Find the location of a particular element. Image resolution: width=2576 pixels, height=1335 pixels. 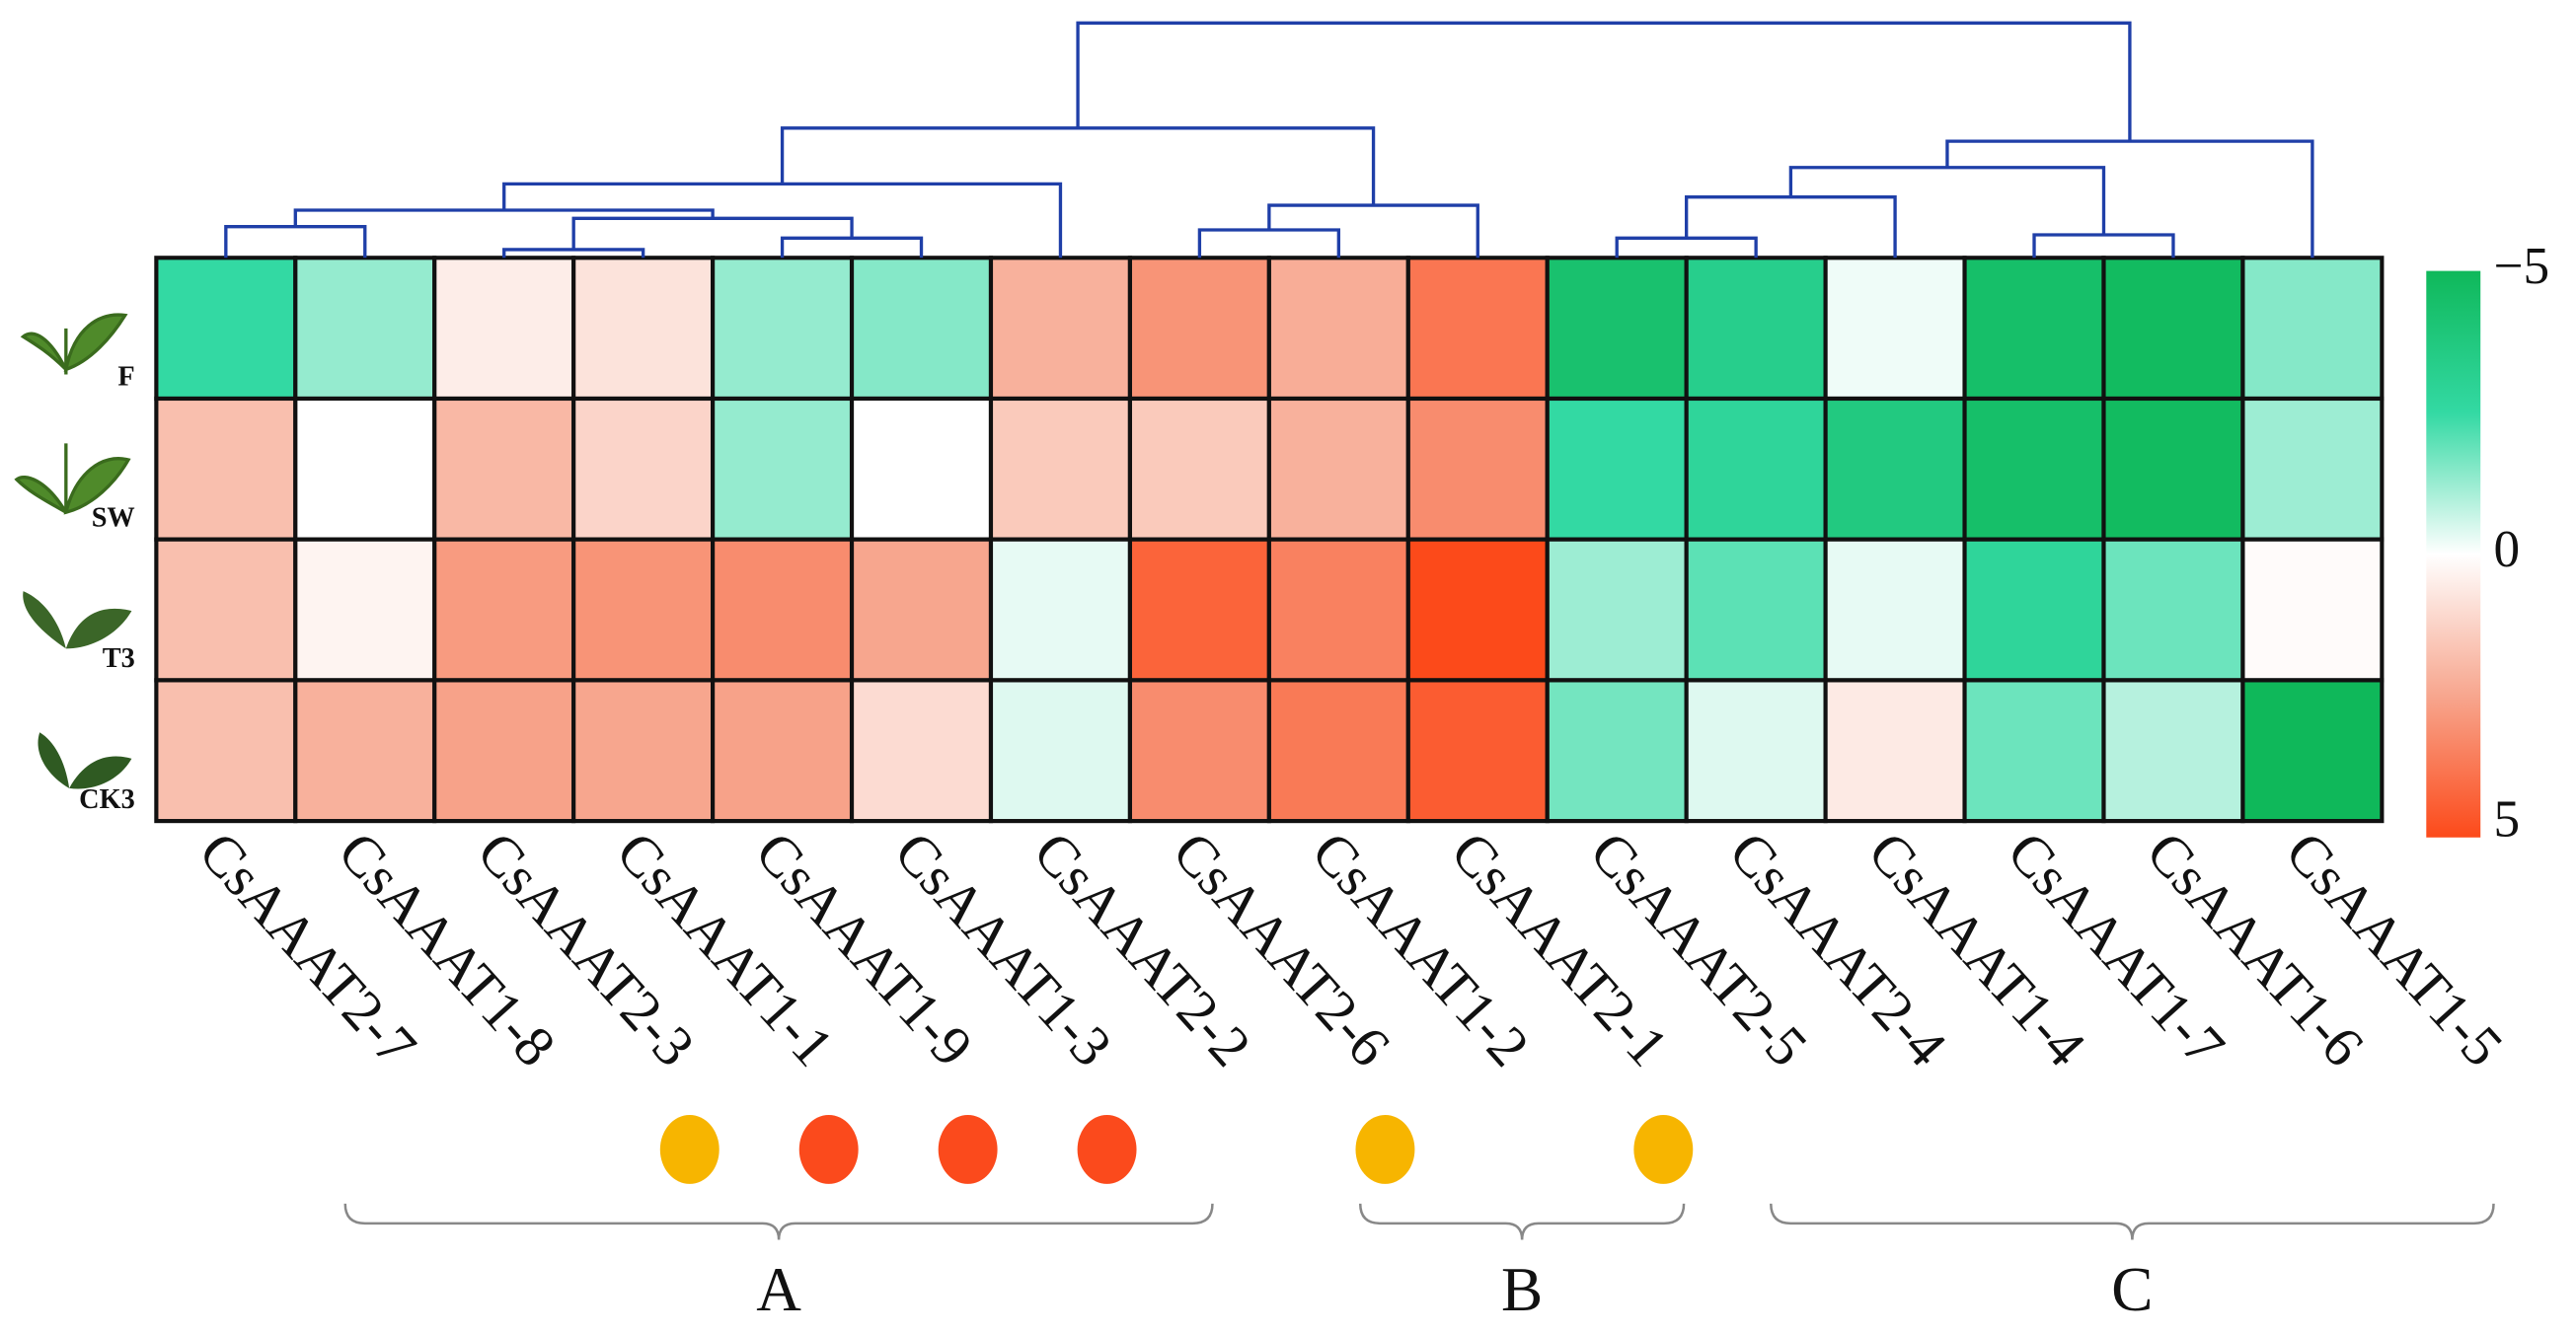

colorbar-tick-label: −5 is located at coordinates (2522, 266).